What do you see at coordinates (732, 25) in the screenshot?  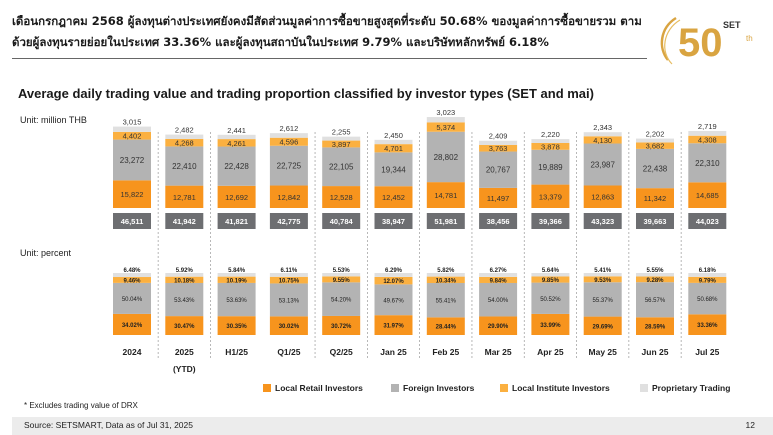 I see `logo-text: SET` at bounding box center [732, 25].